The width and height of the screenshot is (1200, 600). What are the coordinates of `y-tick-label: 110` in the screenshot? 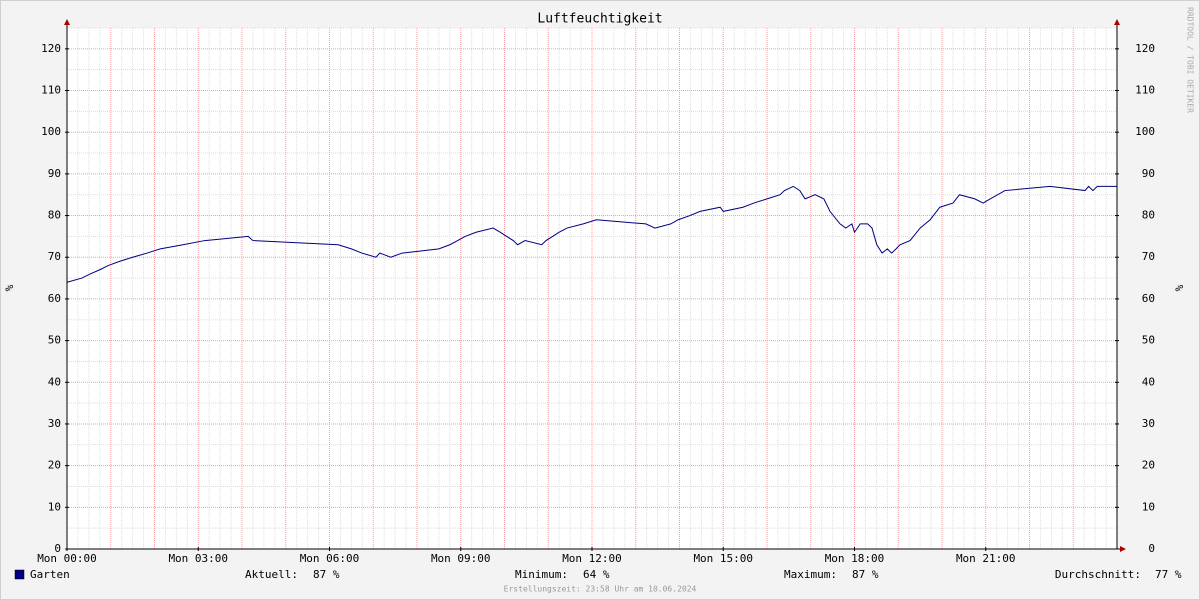 It's located at (51, 90).